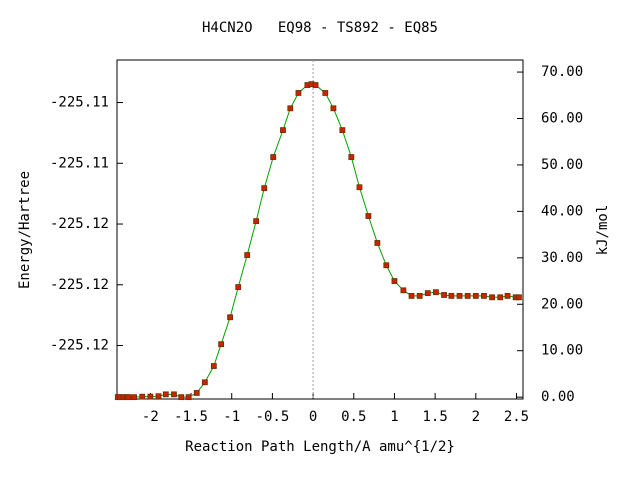  I want to click on chart-title: H4CN2O EQ98 - TS892 - EQ85, so click(320, 28).